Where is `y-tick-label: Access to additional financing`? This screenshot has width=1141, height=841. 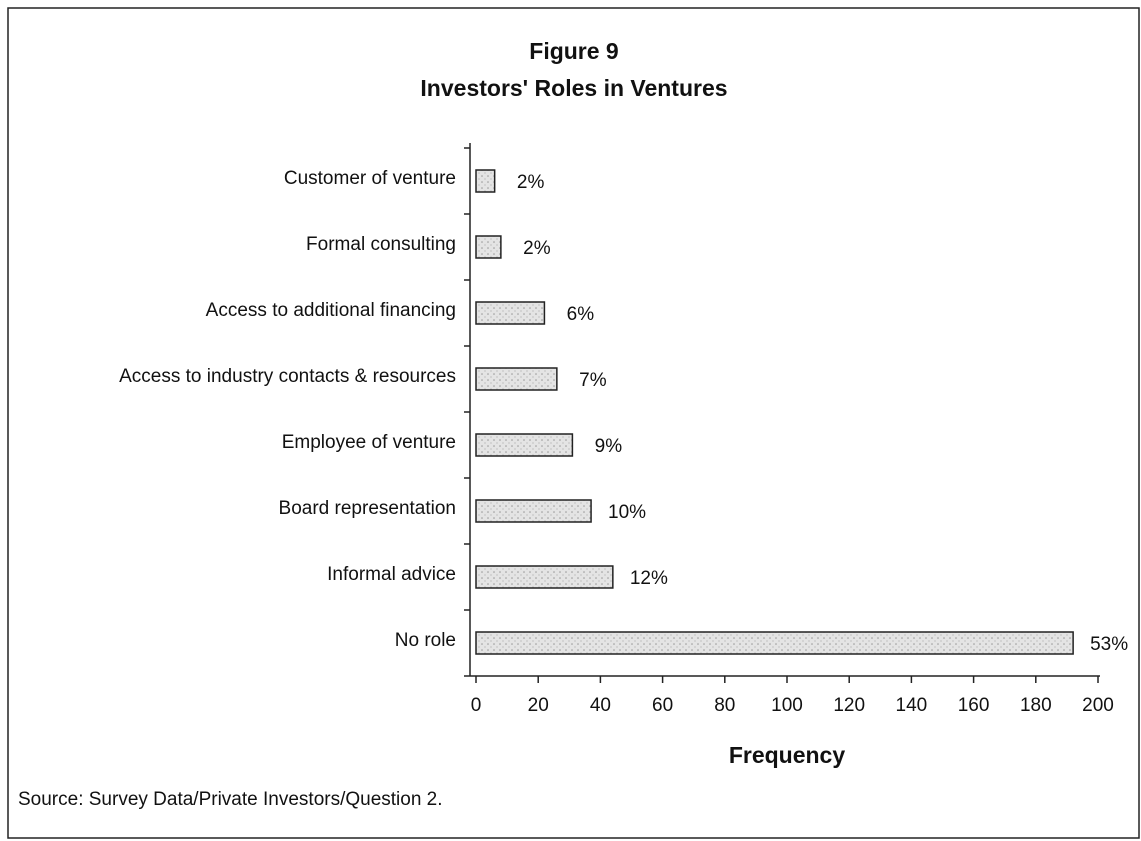 y-tick-label: Access to additional financing is located at coordinates (331, 310).